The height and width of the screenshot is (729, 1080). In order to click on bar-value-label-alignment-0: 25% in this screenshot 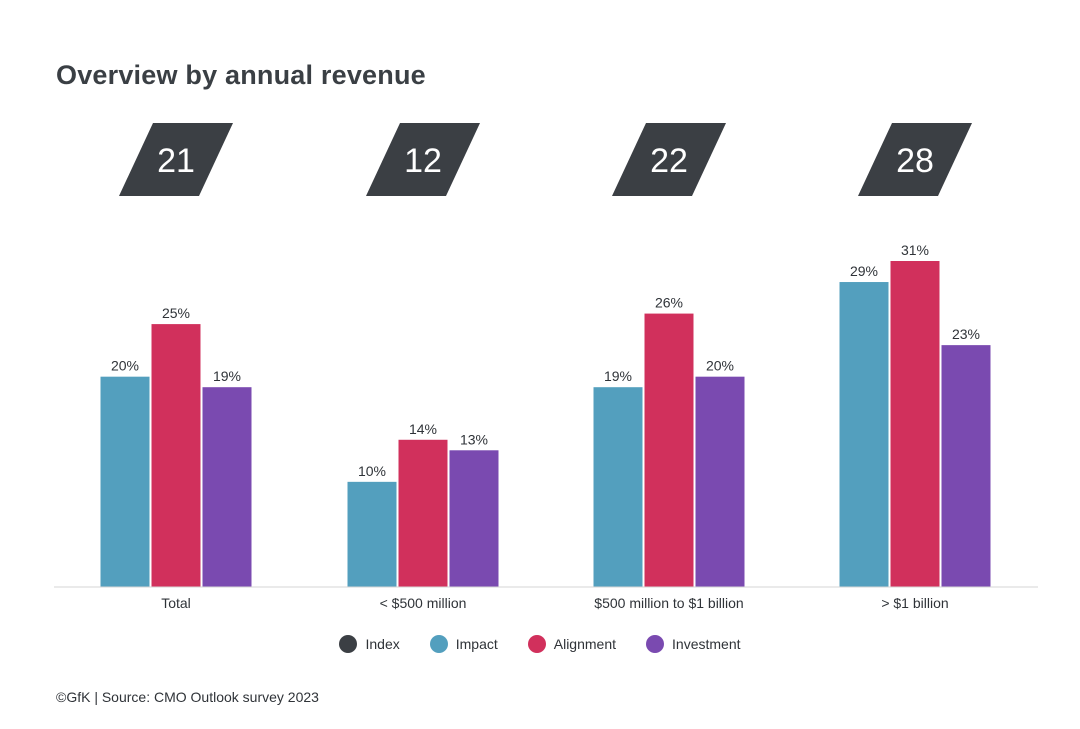, I will do `click(176, 313)`.